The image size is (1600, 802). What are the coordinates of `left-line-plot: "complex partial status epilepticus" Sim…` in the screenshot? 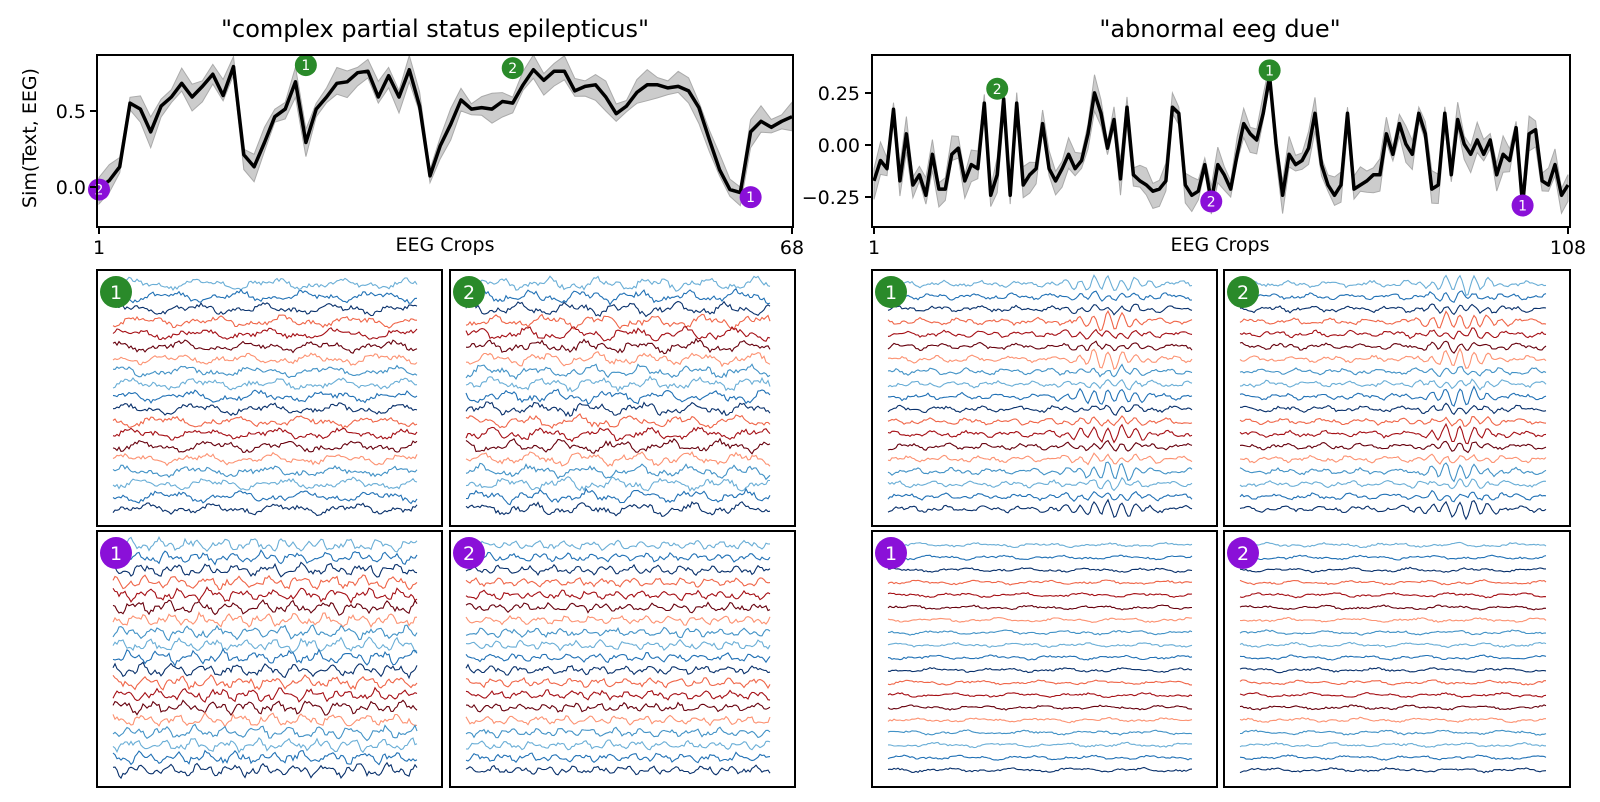 It's located at (411, 137).